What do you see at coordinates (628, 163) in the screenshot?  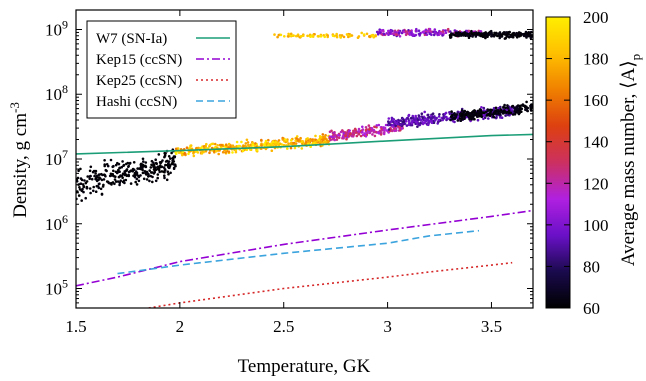 I see `colorbar-label-main: Average mass number, ⟨A⟩` at bounding box center [628, 163].